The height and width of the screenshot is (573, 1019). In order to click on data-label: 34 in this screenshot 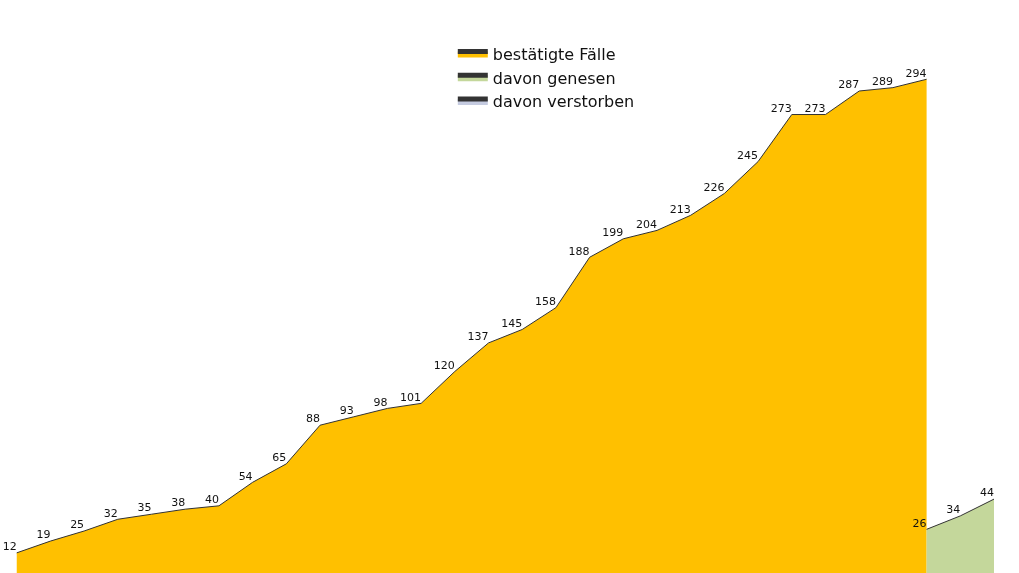, I will do `click(953, 510)`.